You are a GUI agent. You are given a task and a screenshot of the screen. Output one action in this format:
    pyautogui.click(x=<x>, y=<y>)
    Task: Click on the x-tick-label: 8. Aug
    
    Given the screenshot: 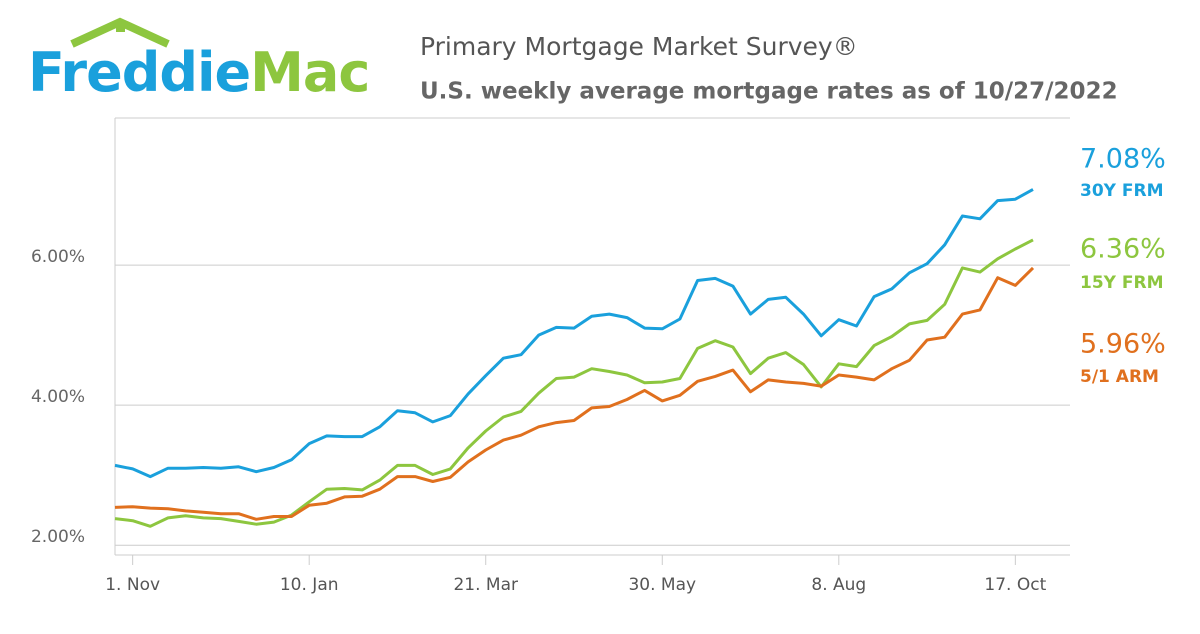 What is the action you would take?
    pyautogui.click(x=838, y=585)
    